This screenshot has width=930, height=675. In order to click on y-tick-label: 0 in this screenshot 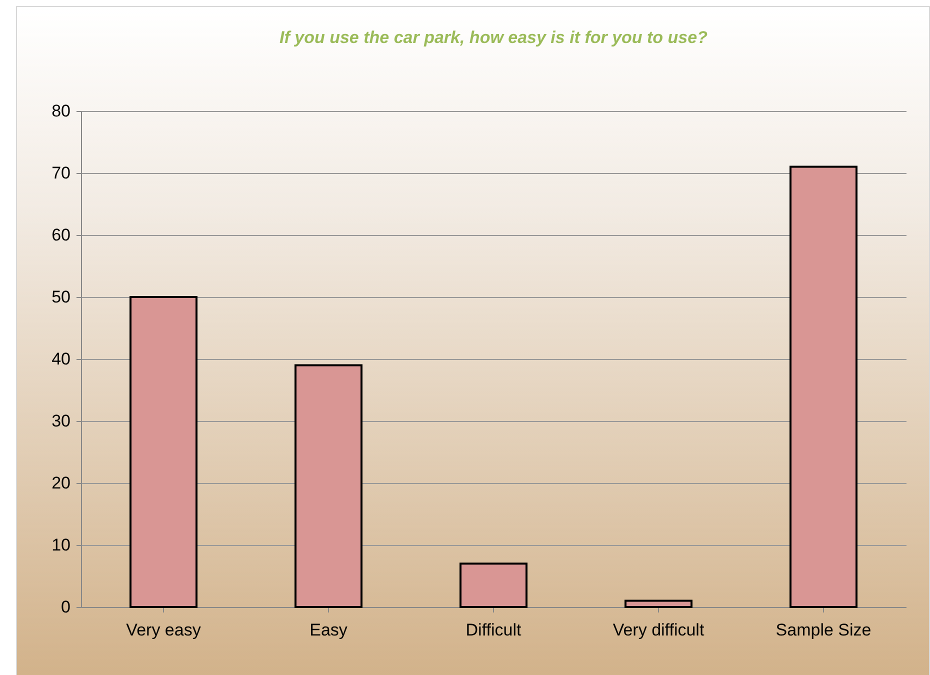, I will do `click(65, 607)`.